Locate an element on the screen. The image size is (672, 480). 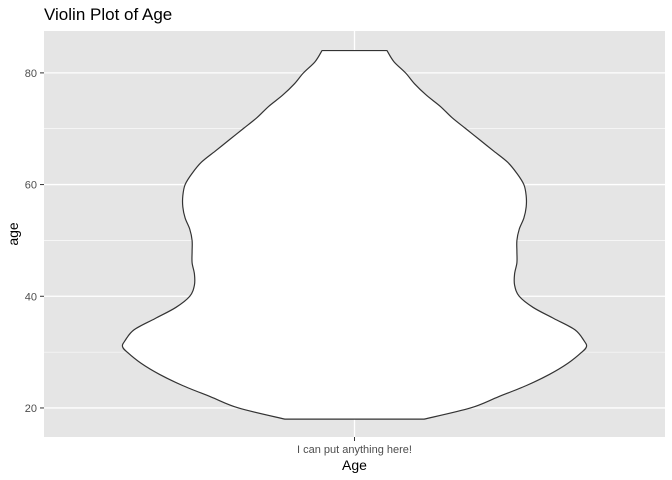
y-tick-label: 80 is located at coordinates (31, 74).